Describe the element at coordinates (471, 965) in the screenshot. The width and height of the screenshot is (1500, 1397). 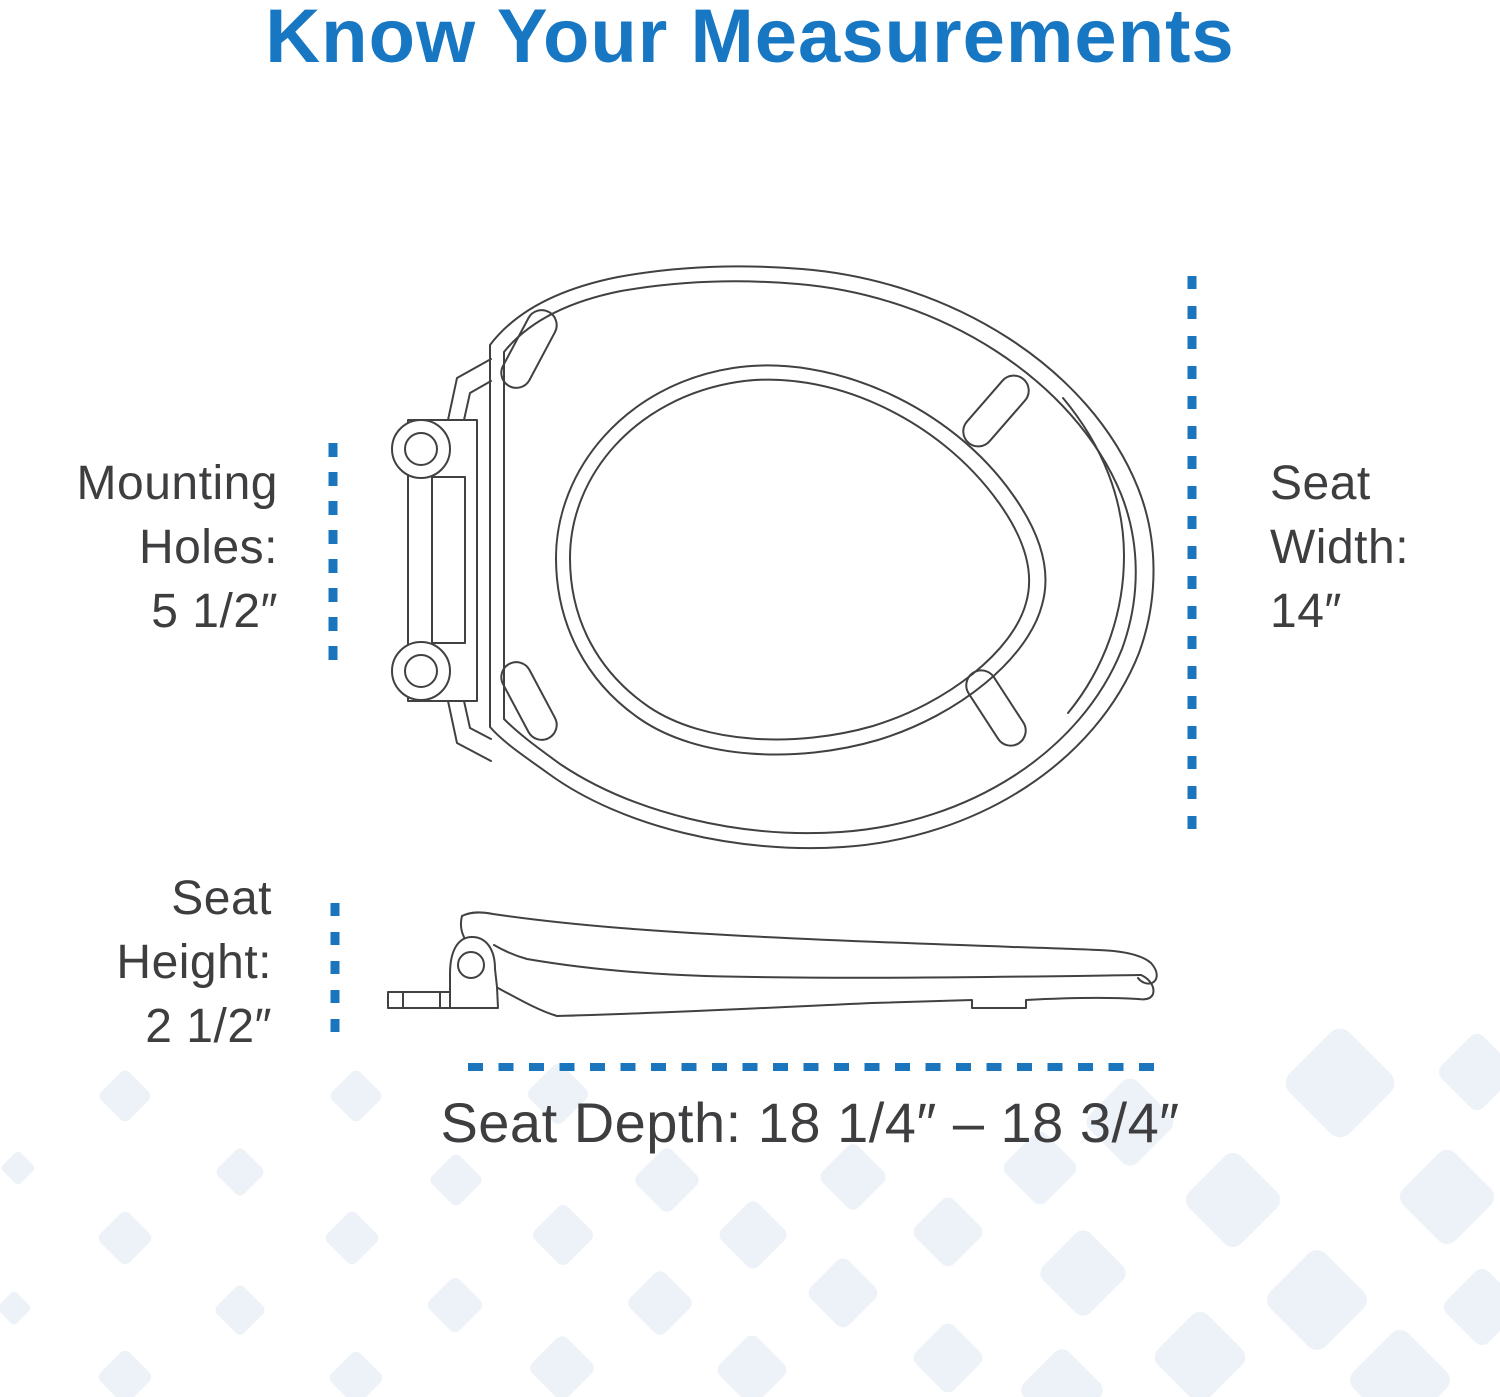
I see `hinge-pin-hole` at that location.